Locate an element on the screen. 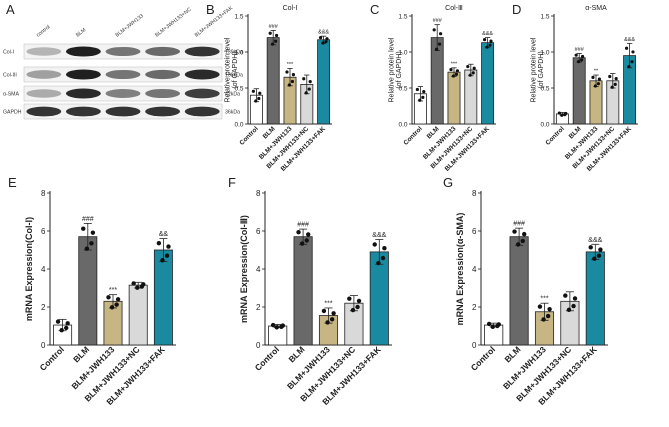 The height and width of the screenshot is (427, 669). y-tick-label: 6 is located at coordinates (474, 231).